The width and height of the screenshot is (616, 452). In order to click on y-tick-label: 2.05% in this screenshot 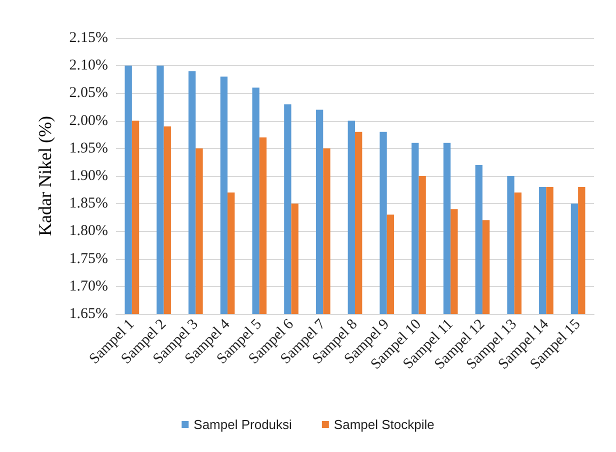, I will do `click(88, 93)`.